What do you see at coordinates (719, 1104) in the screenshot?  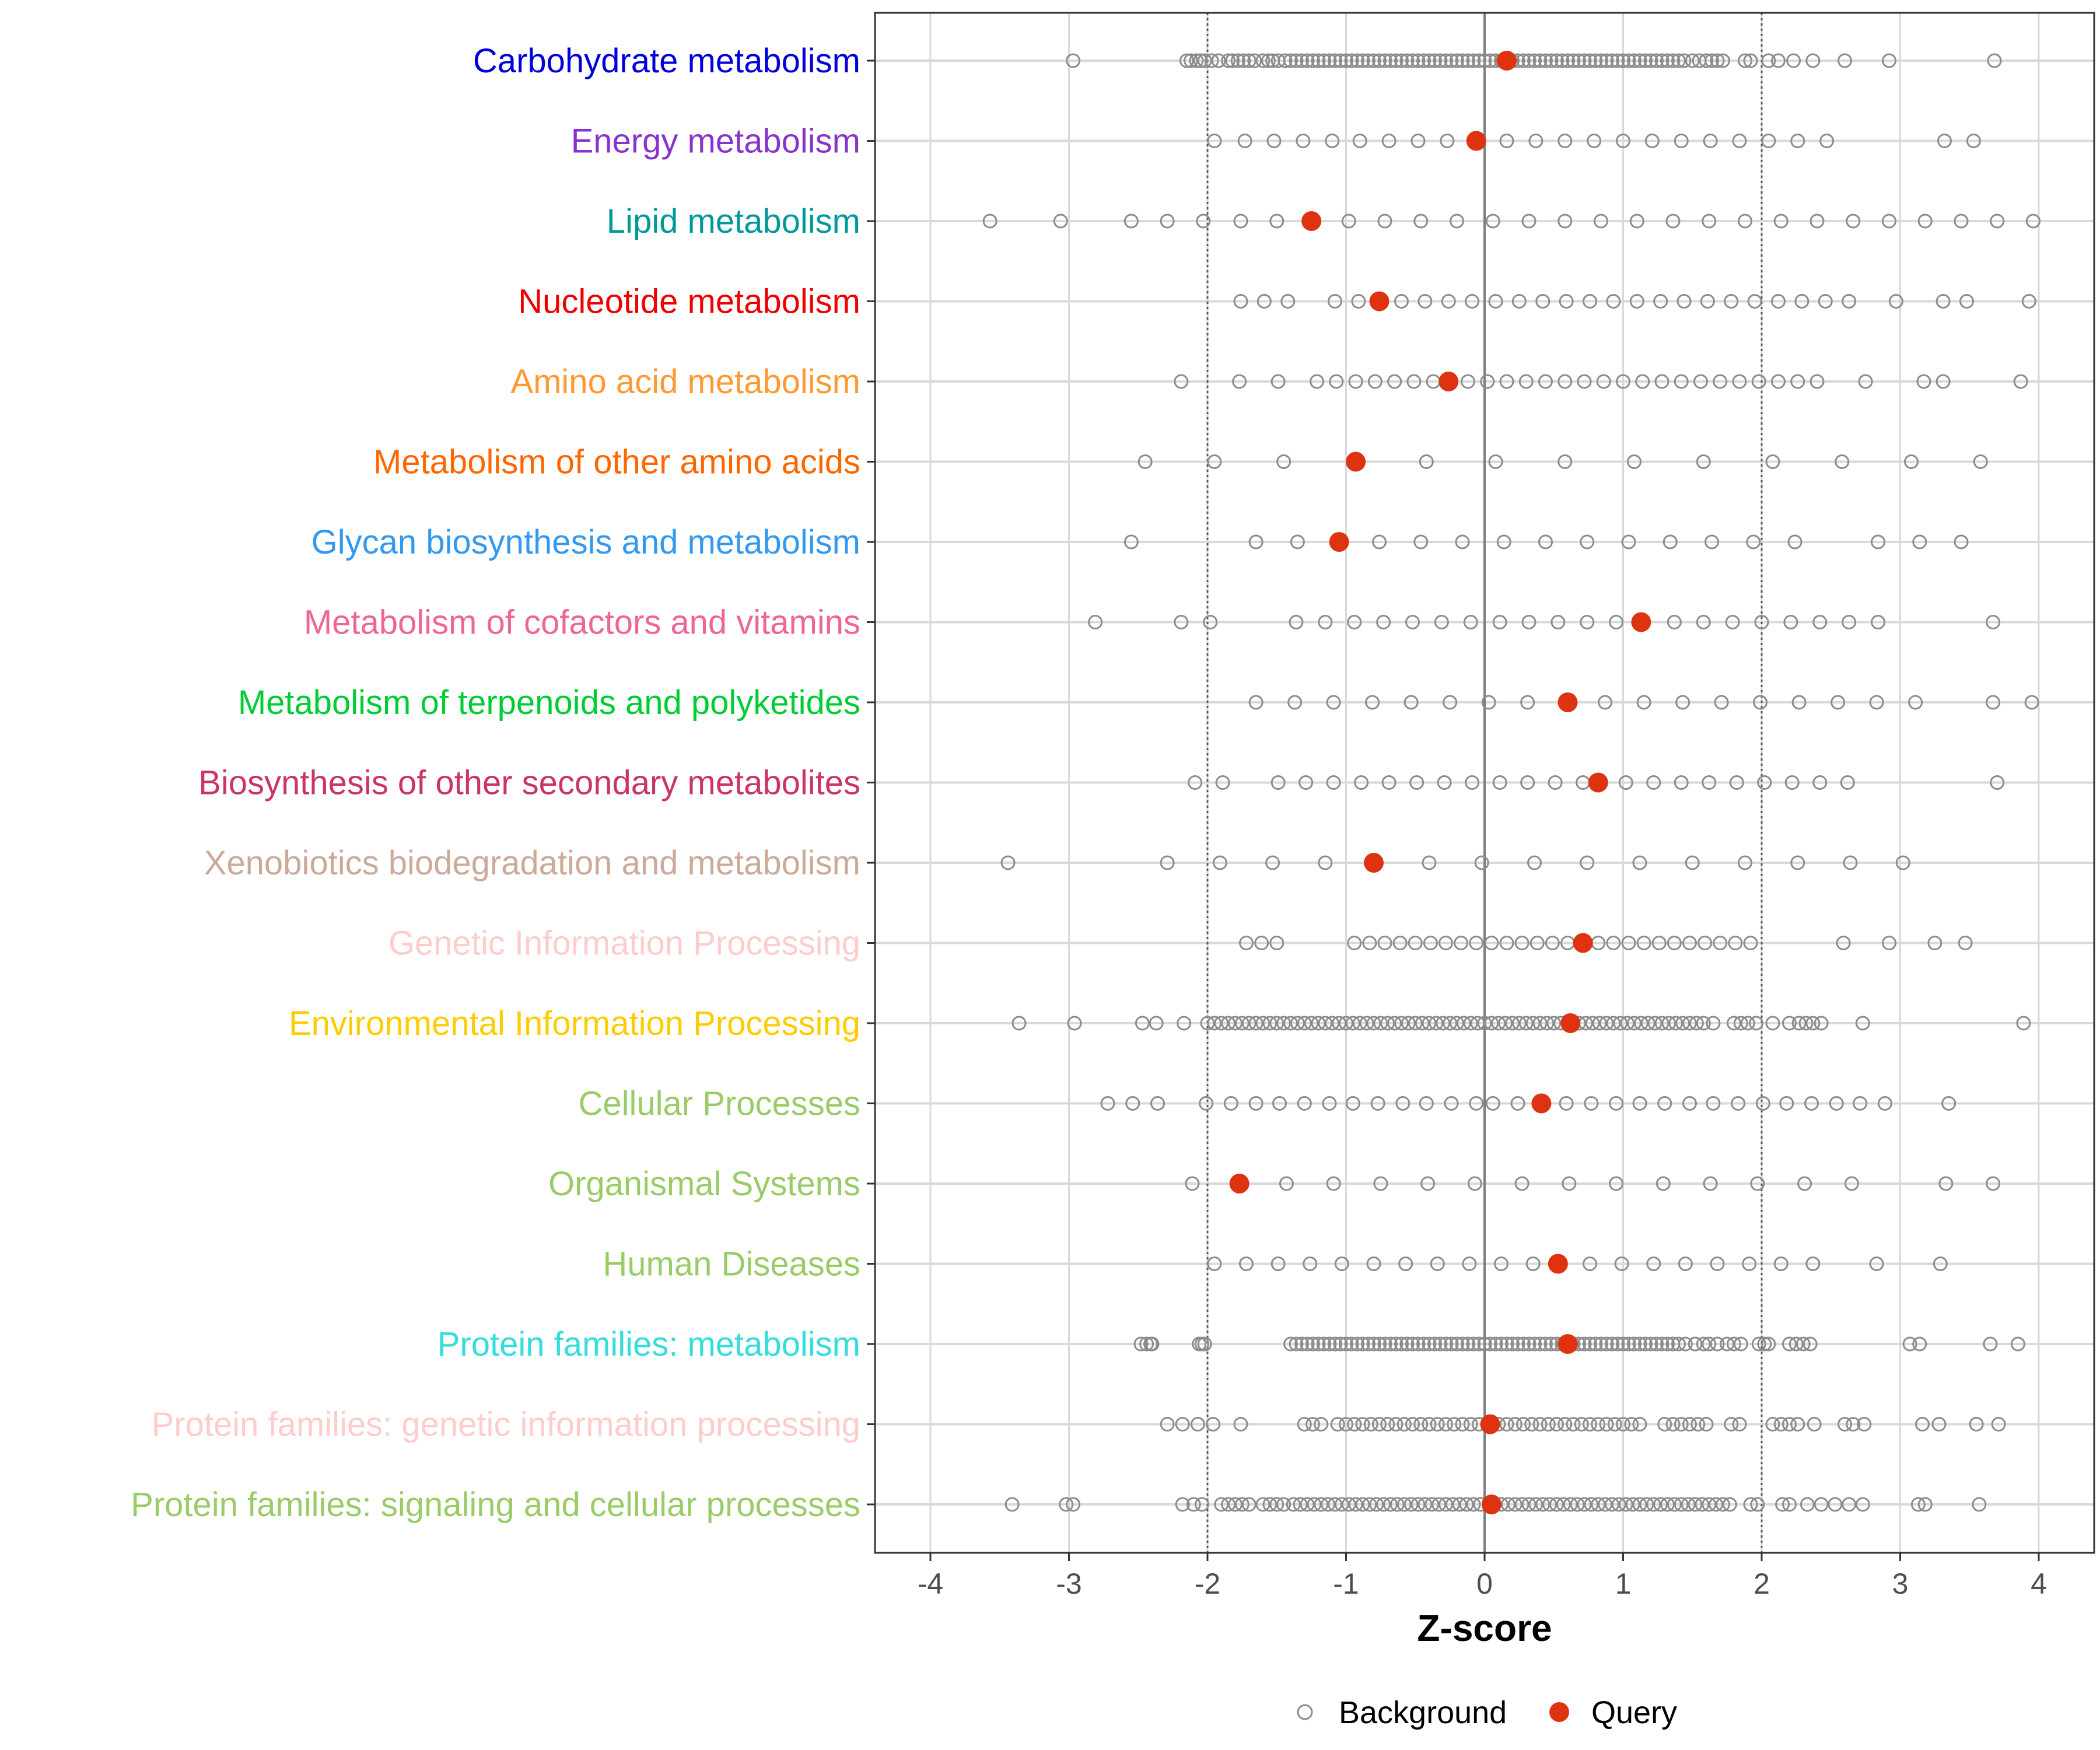 I see `category-label: Cellular Processes` at bounding box center [719, 1104].